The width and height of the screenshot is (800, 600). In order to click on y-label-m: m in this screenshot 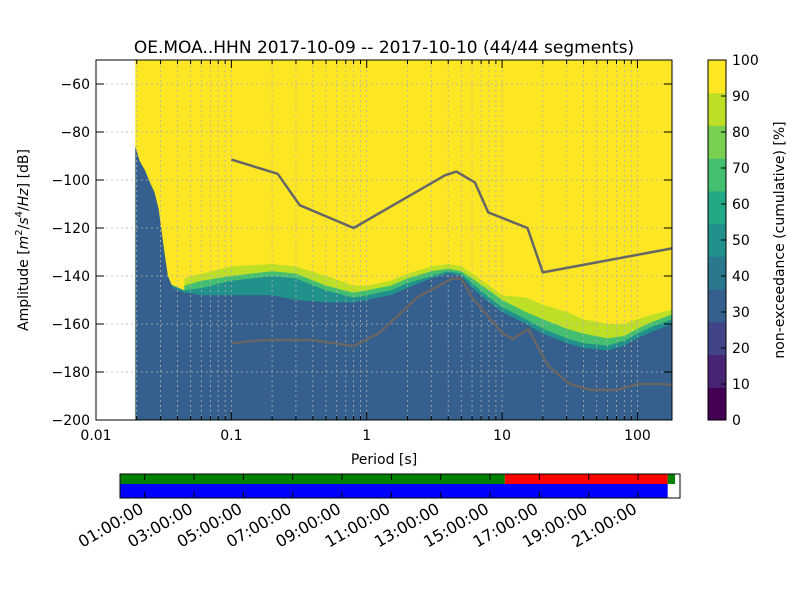, I will do `click(24, 243)`.